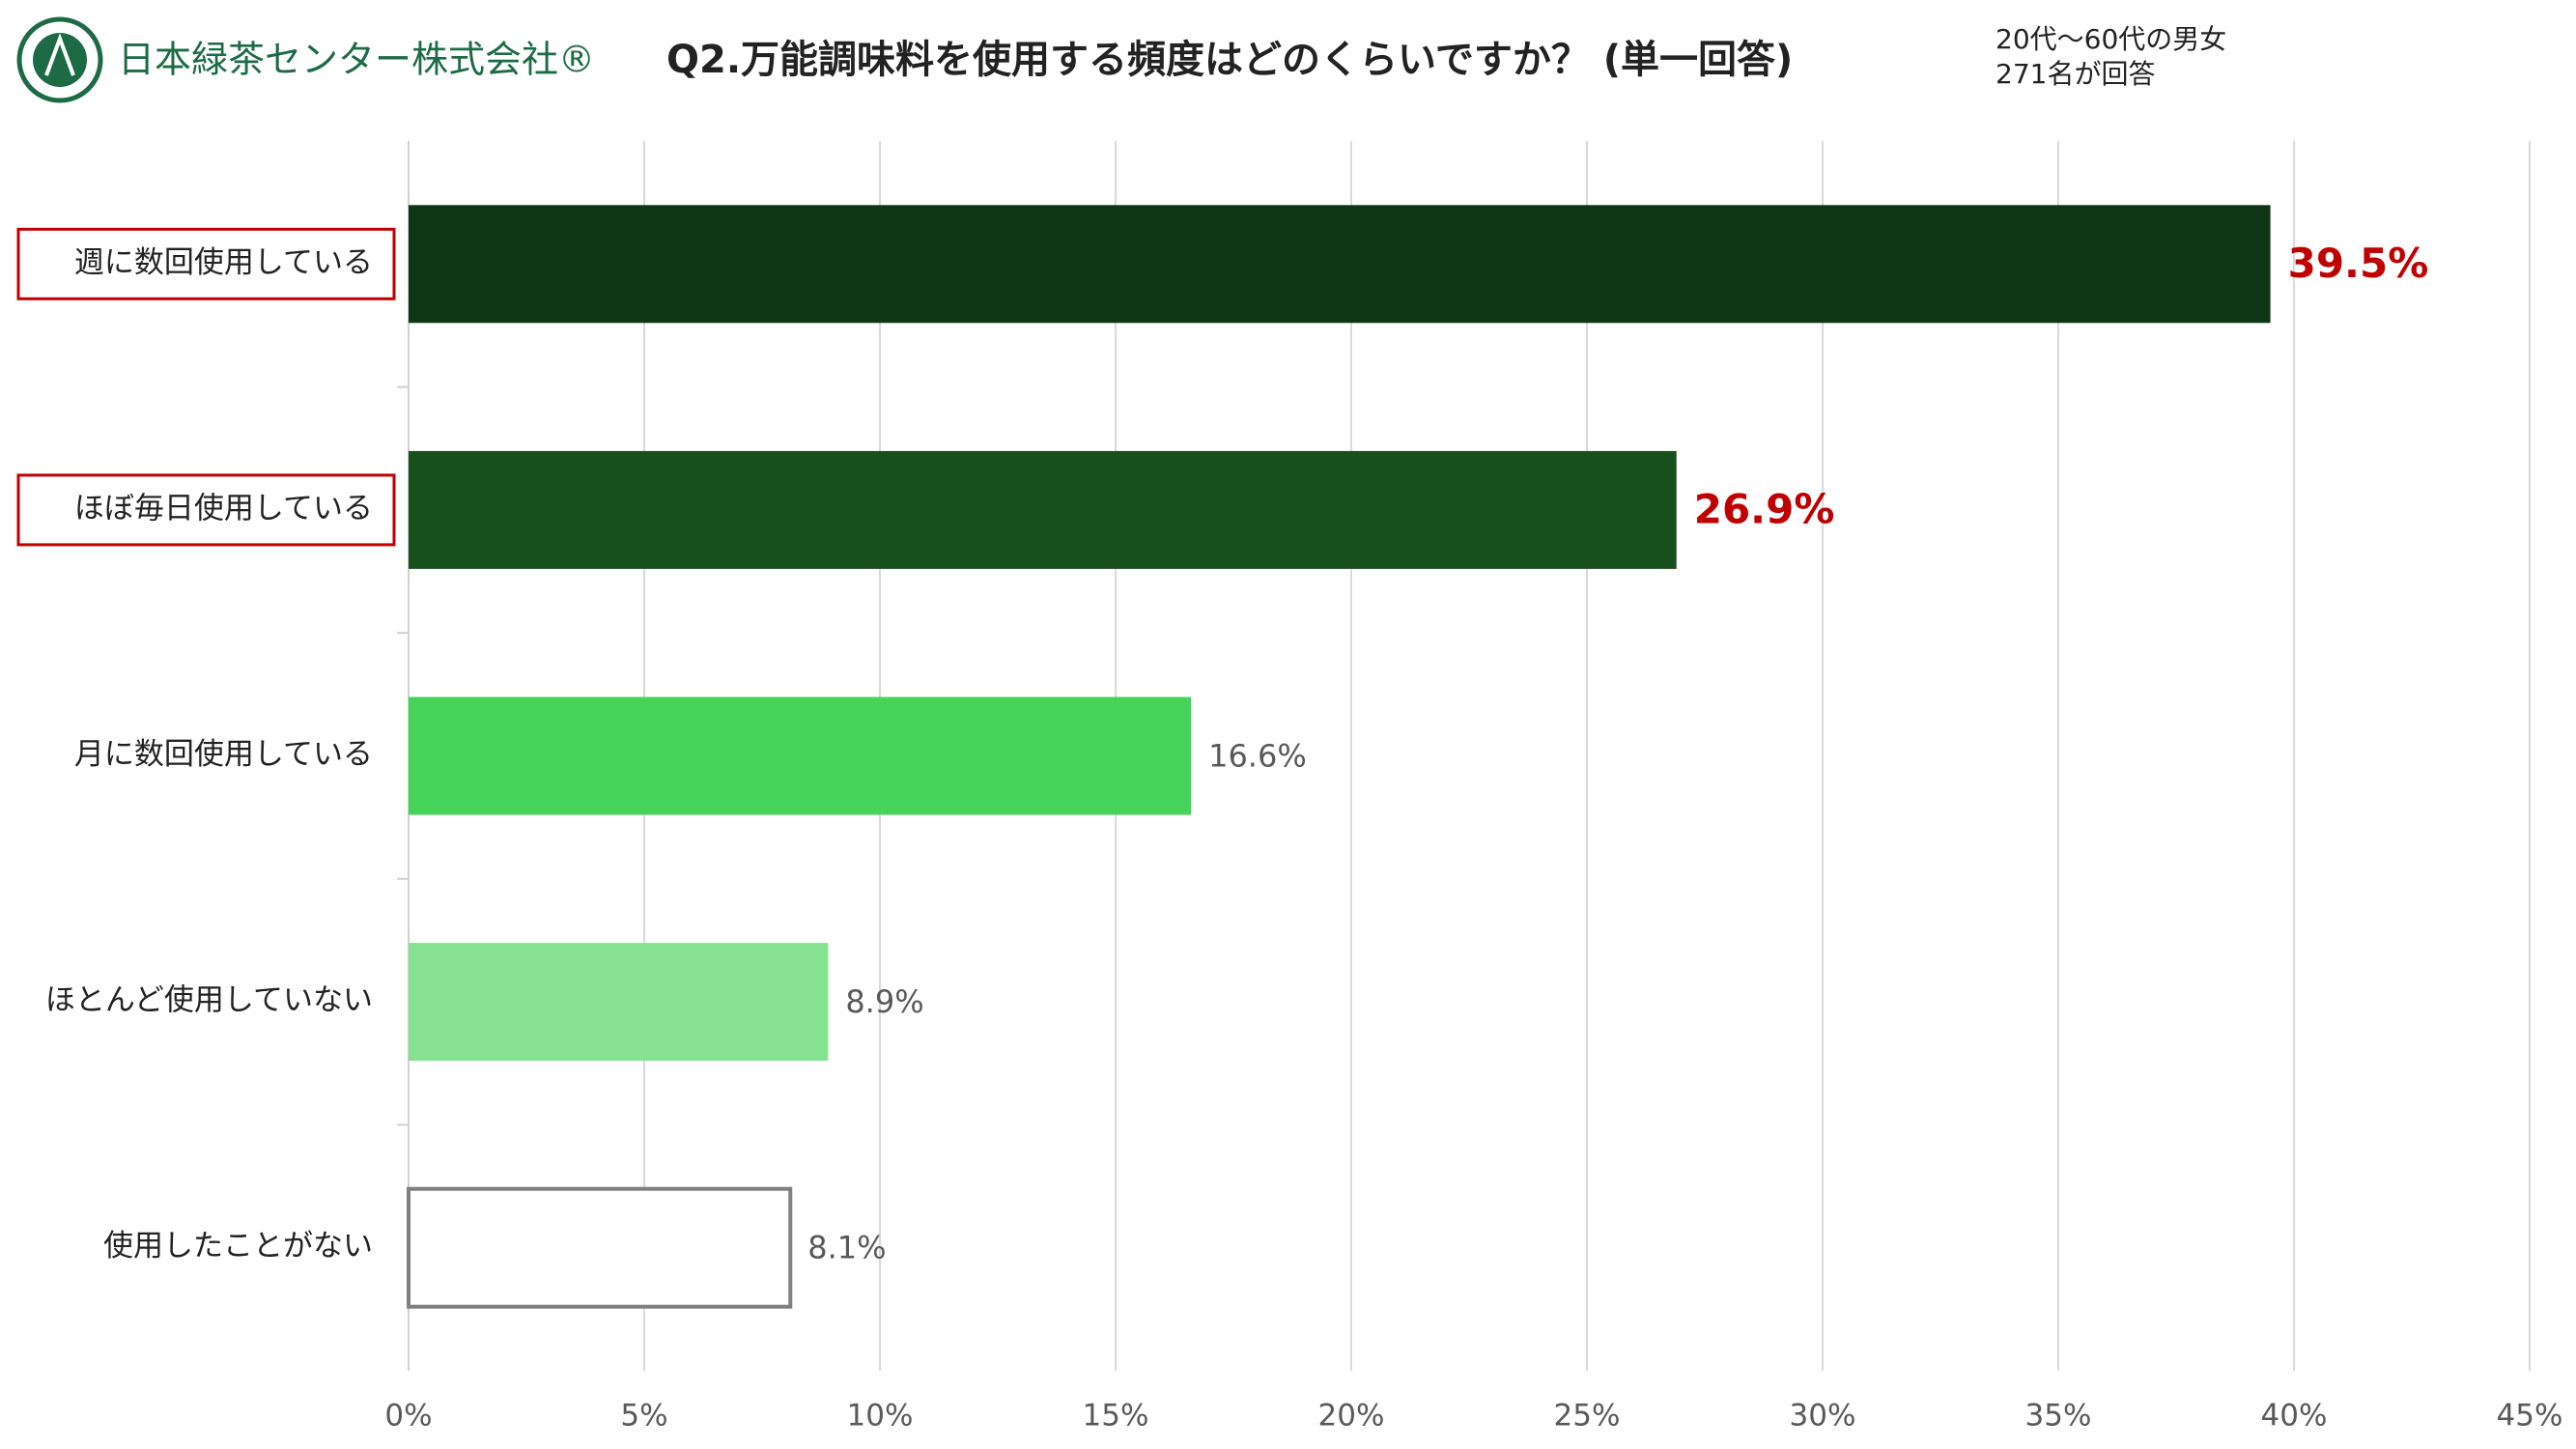 This screenshot has height=1449, width=2576. What do you see at coordinates (223, 754) in the screenshot?
I see `y-tick-label: 月に数回使用している` at bounding box center [223, 754].